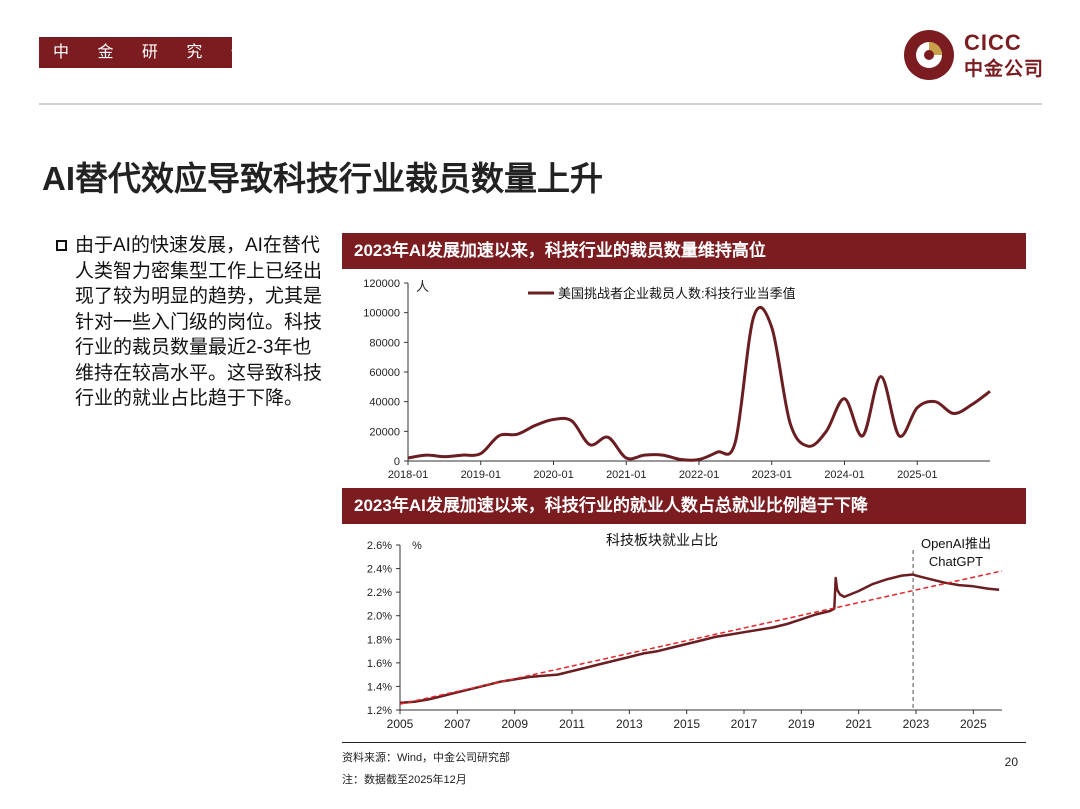 This screenshot has height=809, width=1080. Describe the element at coordinates (397, 462) in the screenshot. I see `y-tick-label: 0` at that location.